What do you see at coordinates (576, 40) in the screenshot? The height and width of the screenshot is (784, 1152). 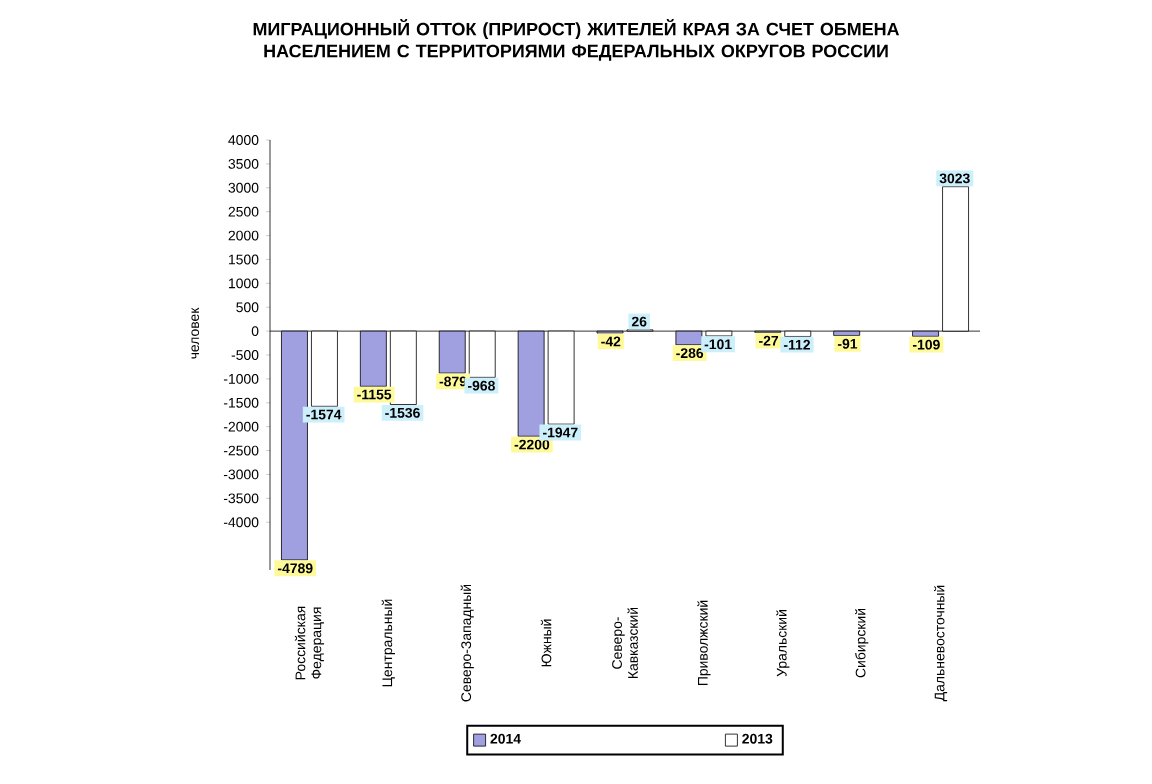 I see `chart-title: МИГРАЦИОННЫЙ ОТТОК (ПРИРОСТ) ЖИТЕЛЕЙ КРАЯ ЗА СЧЕТ ОБМЕНА НАСЕЛЕНИЕМ С ТЕРРИТОРИЯМИ ФЕДЕРАЛЬНЫХ ОКРУГОВ РОССИИ` at bounding box center [576, 40].